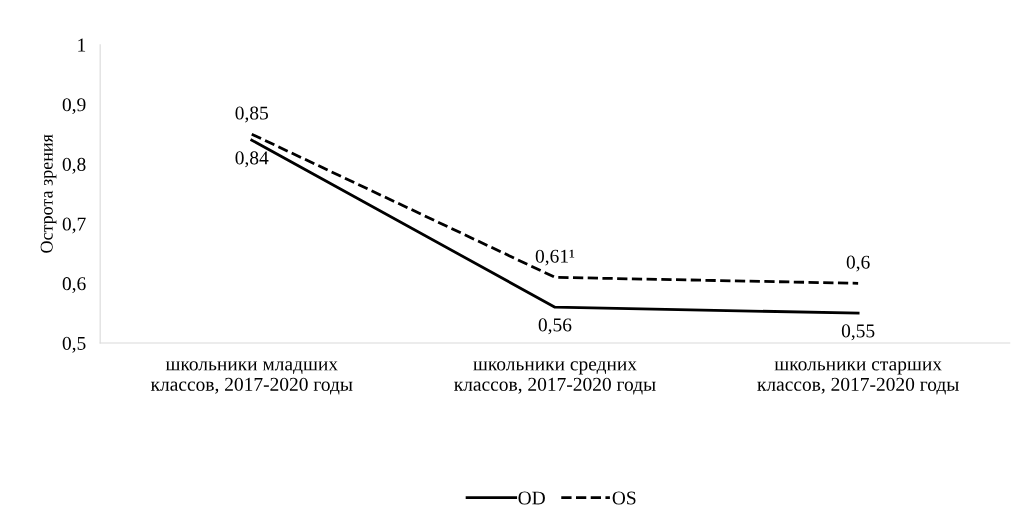 The height and width of the screenshot is (526, 1022). What do you see at coordinates (252, 159) in the screenshot?
I see `data-label: 0,84` at bounding box center [252, 159].